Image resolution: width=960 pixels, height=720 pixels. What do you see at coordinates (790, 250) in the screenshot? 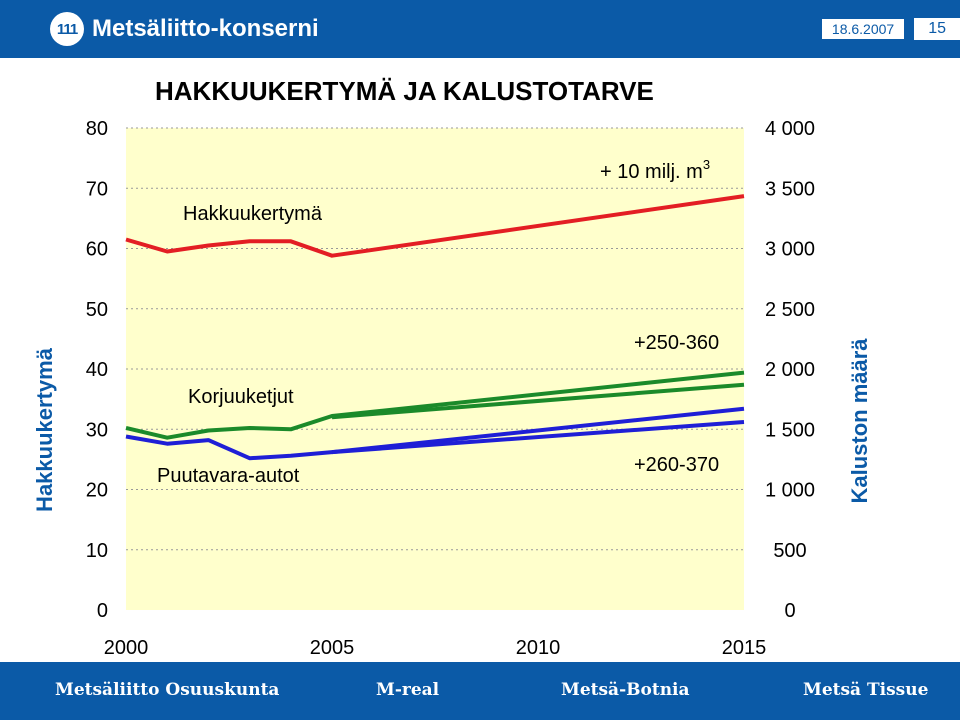
I see `y2-tick-label: 3 000` at bounding box center [790, 250].